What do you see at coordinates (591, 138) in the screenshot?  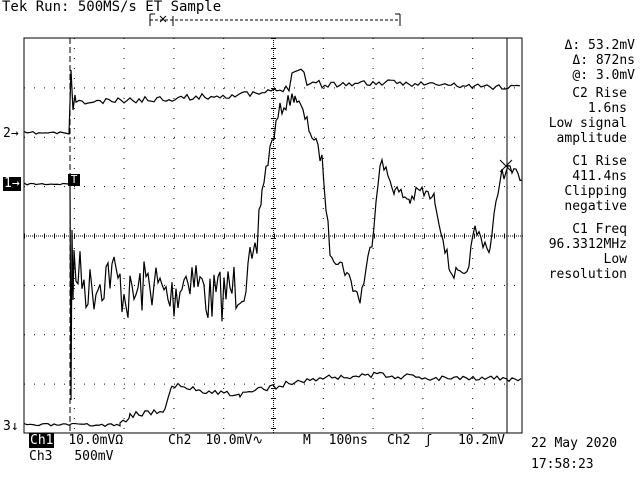 I see `c2-rise-note: amplitude` at bounding box center [591, 138].